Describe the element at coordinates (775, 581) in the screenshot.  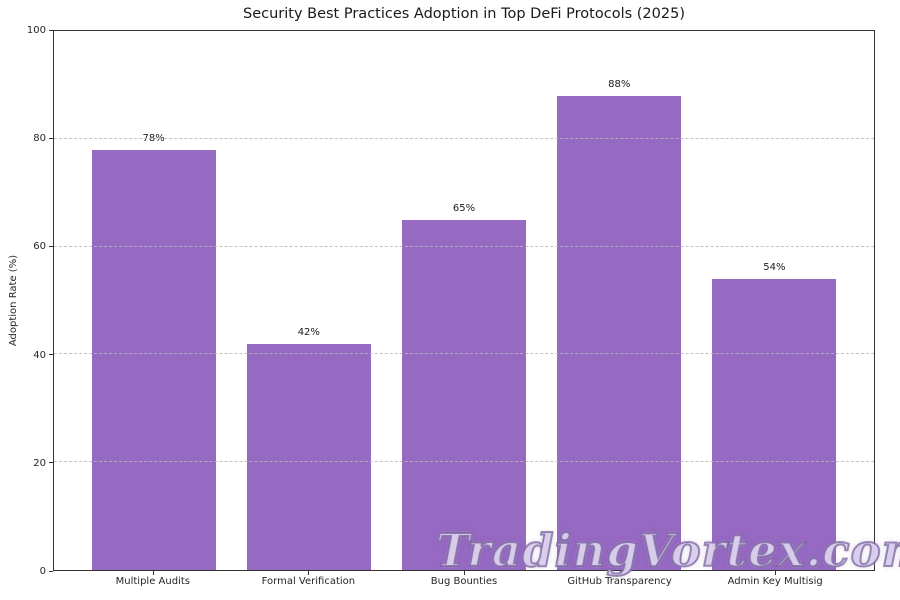
I see `x-tick-label: Admin Key Multisig` at that location.